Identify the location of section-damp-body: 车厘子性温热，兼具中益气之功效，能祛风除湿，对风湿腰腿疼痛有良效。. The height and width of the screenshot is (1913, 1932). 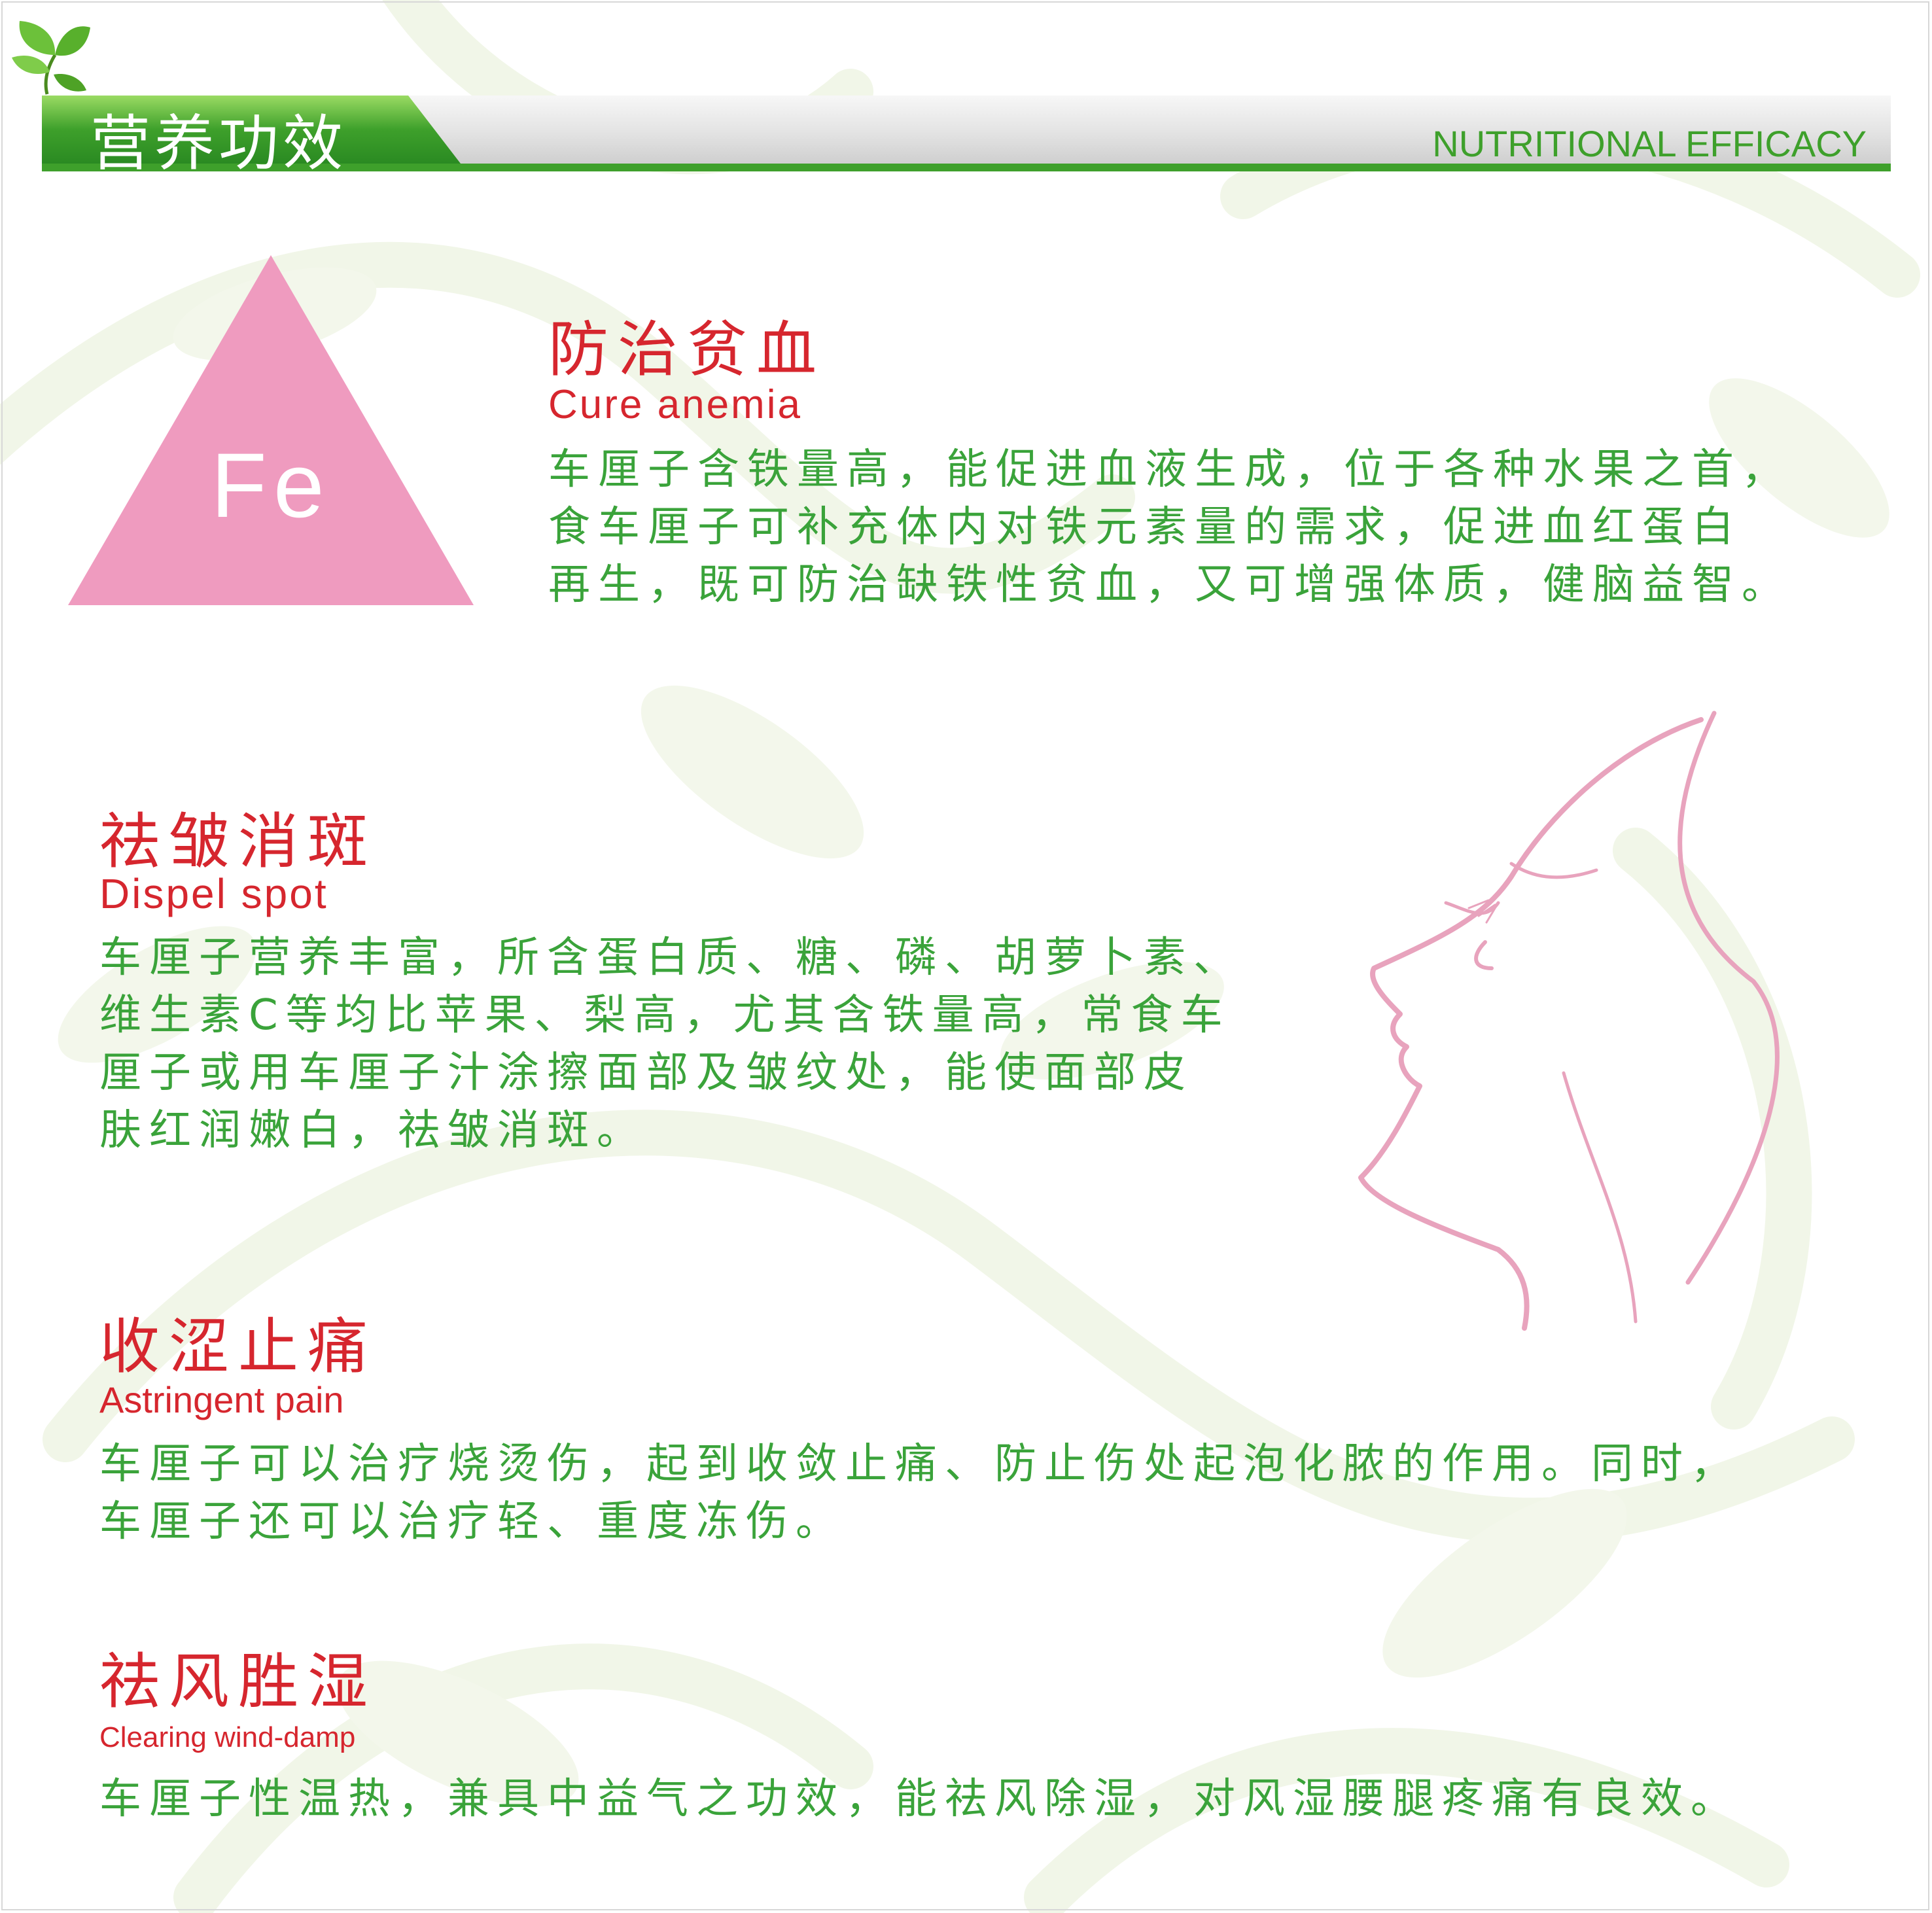
(919, 1799).